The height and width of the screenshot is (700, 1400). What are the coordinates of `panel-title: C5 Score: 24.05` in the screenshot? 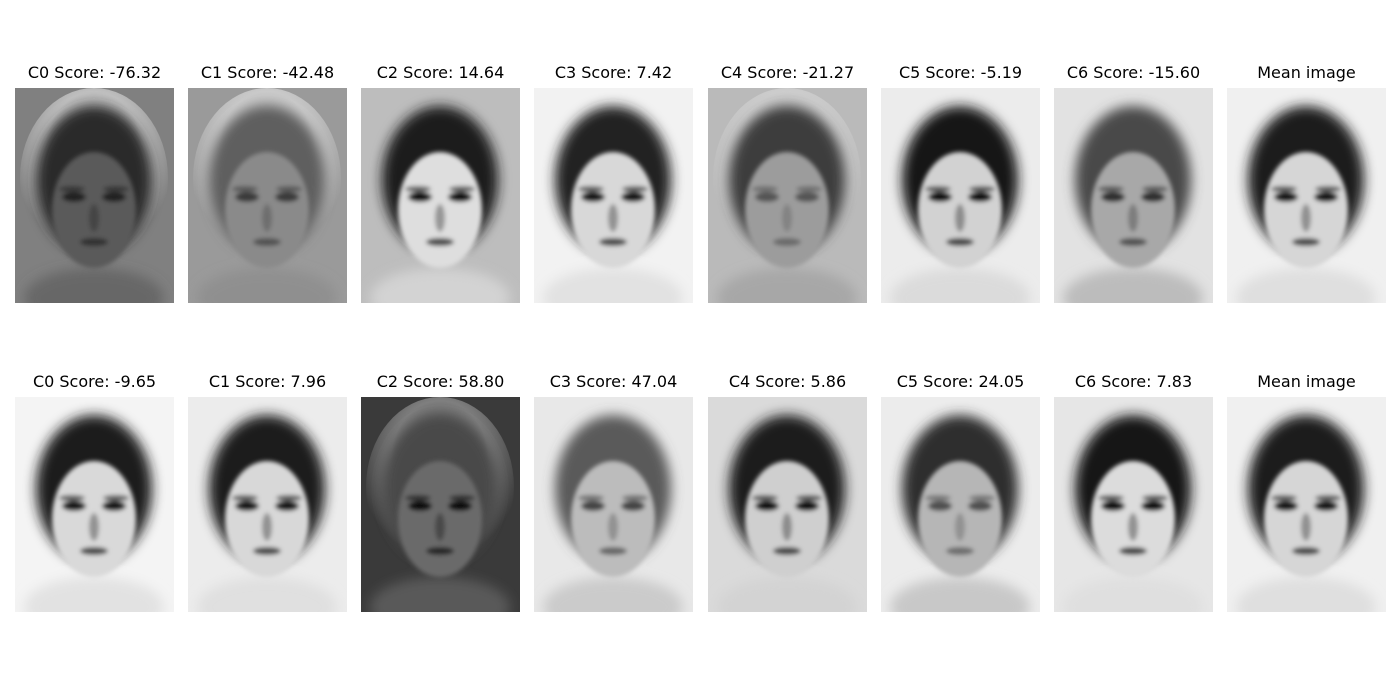 It's located at (960, 381).